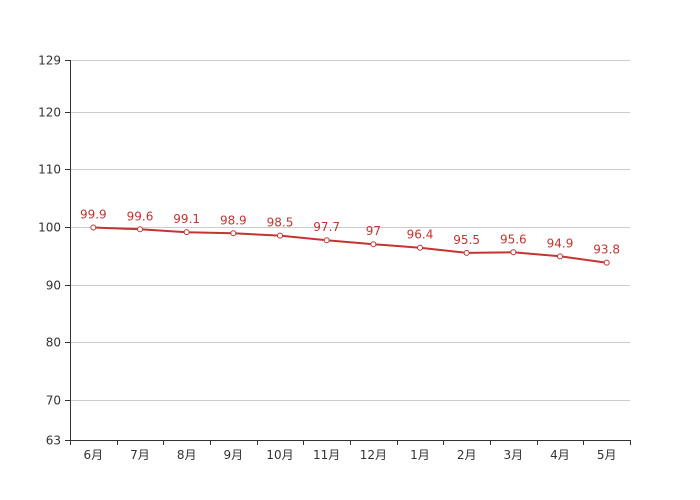  I want to click on series-group, so click(350, 245).